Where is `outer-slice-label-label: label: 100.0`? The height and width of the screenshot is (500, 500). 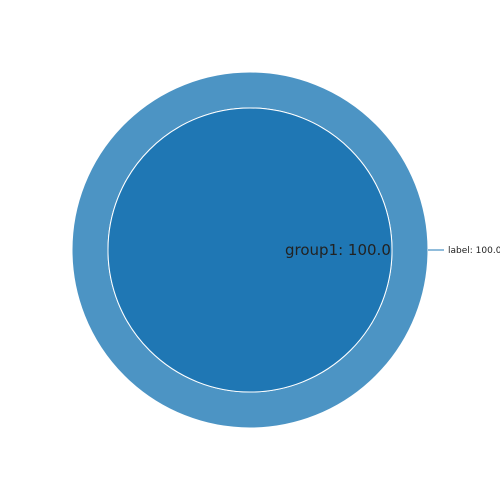
outer-slice-label-label: label: 100.0 is located at coordinates (474, 251).